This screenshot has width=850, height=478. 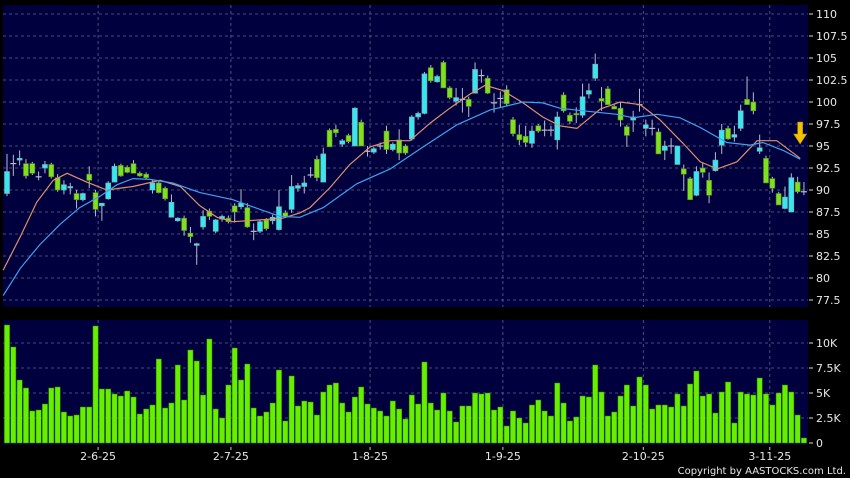 What do you see at coordinates (827, 343) in the screenshot?
I see `volume-tick-label: 10K` at bounding box center [827, 343].